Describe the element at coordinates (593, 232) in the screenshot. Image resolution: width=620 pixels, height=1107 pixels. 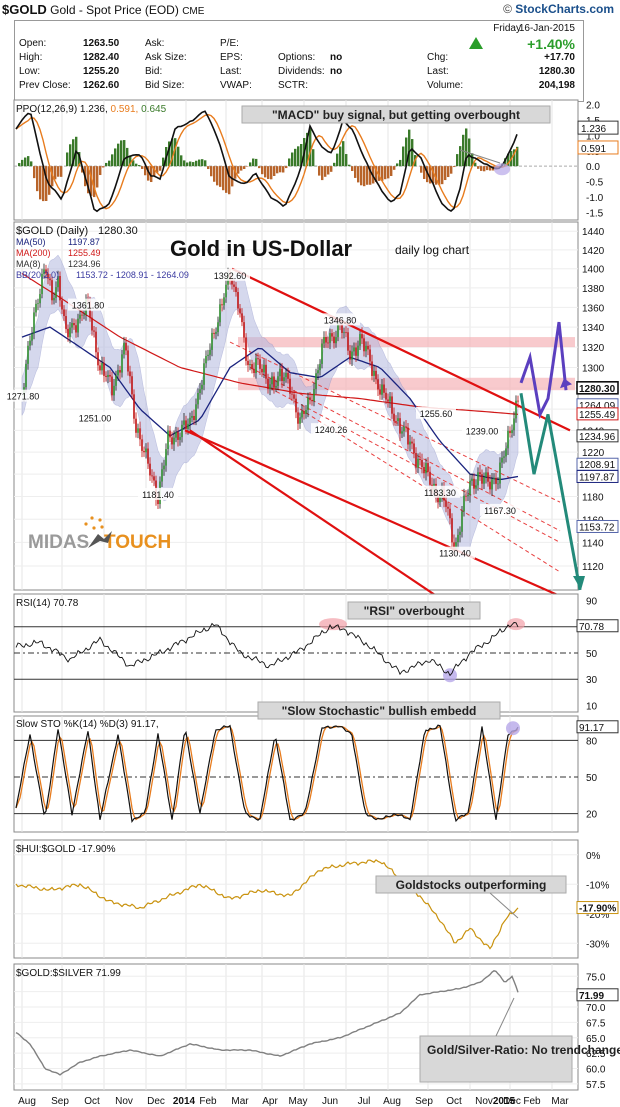
I see `price-ytick-0: 1440` at that location.